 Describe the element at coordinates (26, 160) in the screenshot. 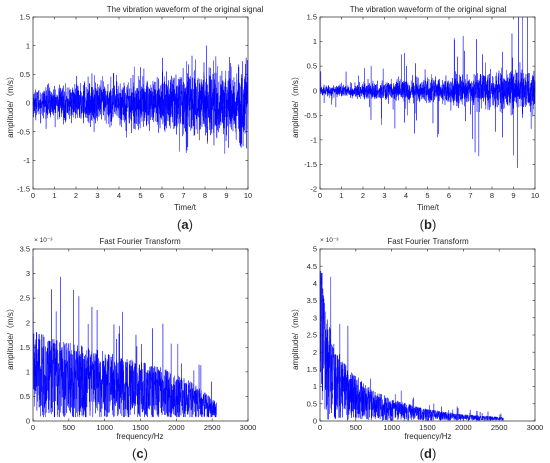

I see `panel-a-ytick-label: -1` at that location.